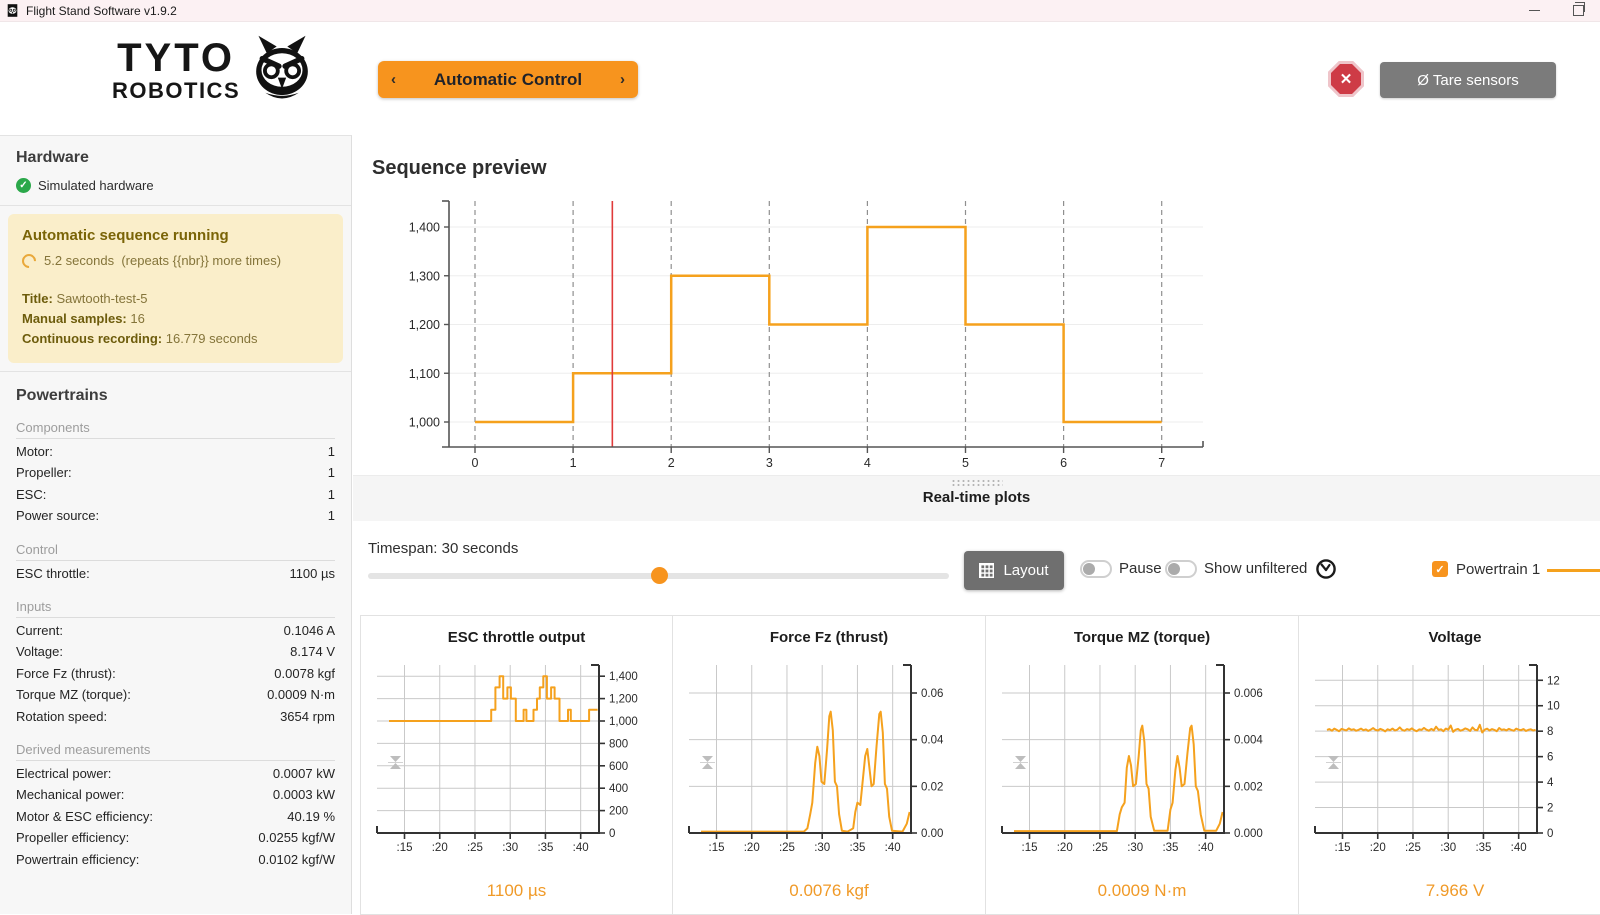 This screenshot has height=915, width=1600. Describe the element at coordinates (312, 652) in the screenshot. I see `measurement-value: 8.174 V` at that location.